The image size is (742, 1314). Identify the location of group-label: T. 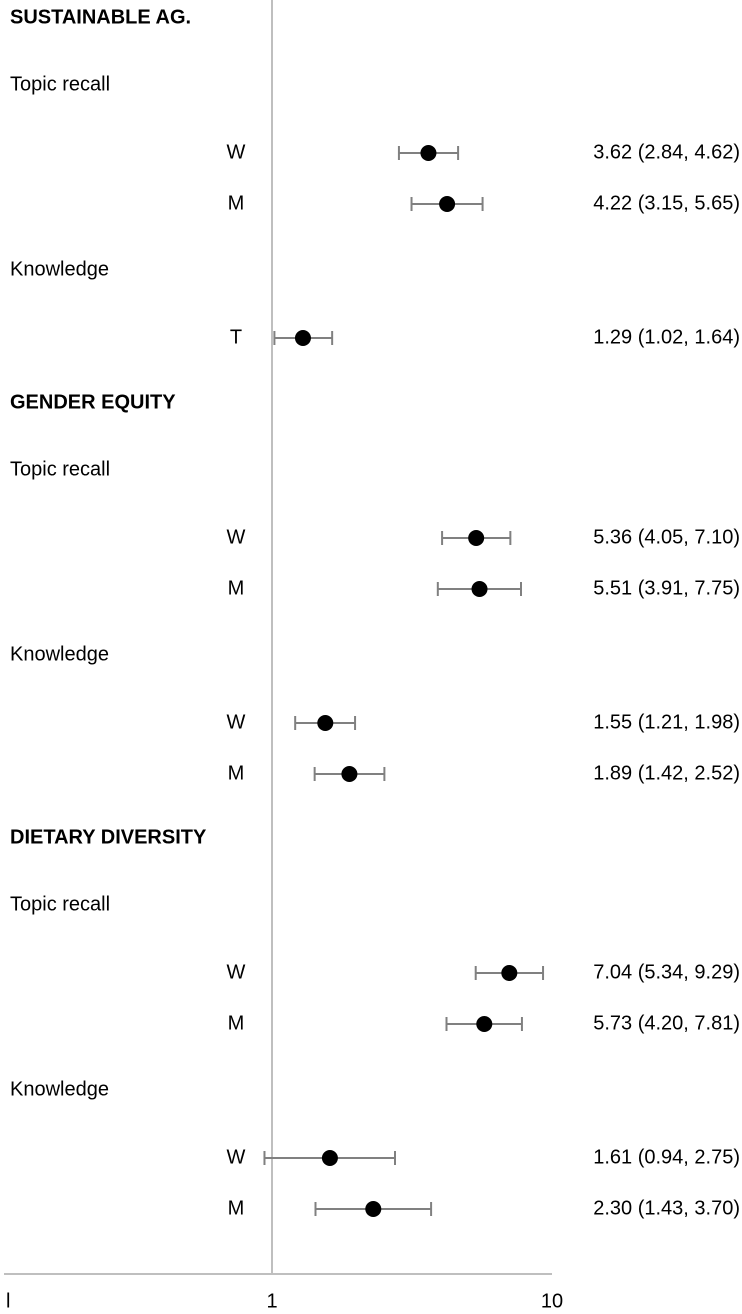
(236, 337).